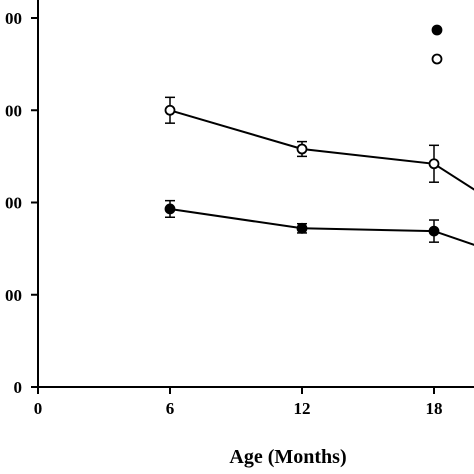 The height and width of the screenshot is (474, 474). I want to click on legend-marker-filled, so click(437, 30).